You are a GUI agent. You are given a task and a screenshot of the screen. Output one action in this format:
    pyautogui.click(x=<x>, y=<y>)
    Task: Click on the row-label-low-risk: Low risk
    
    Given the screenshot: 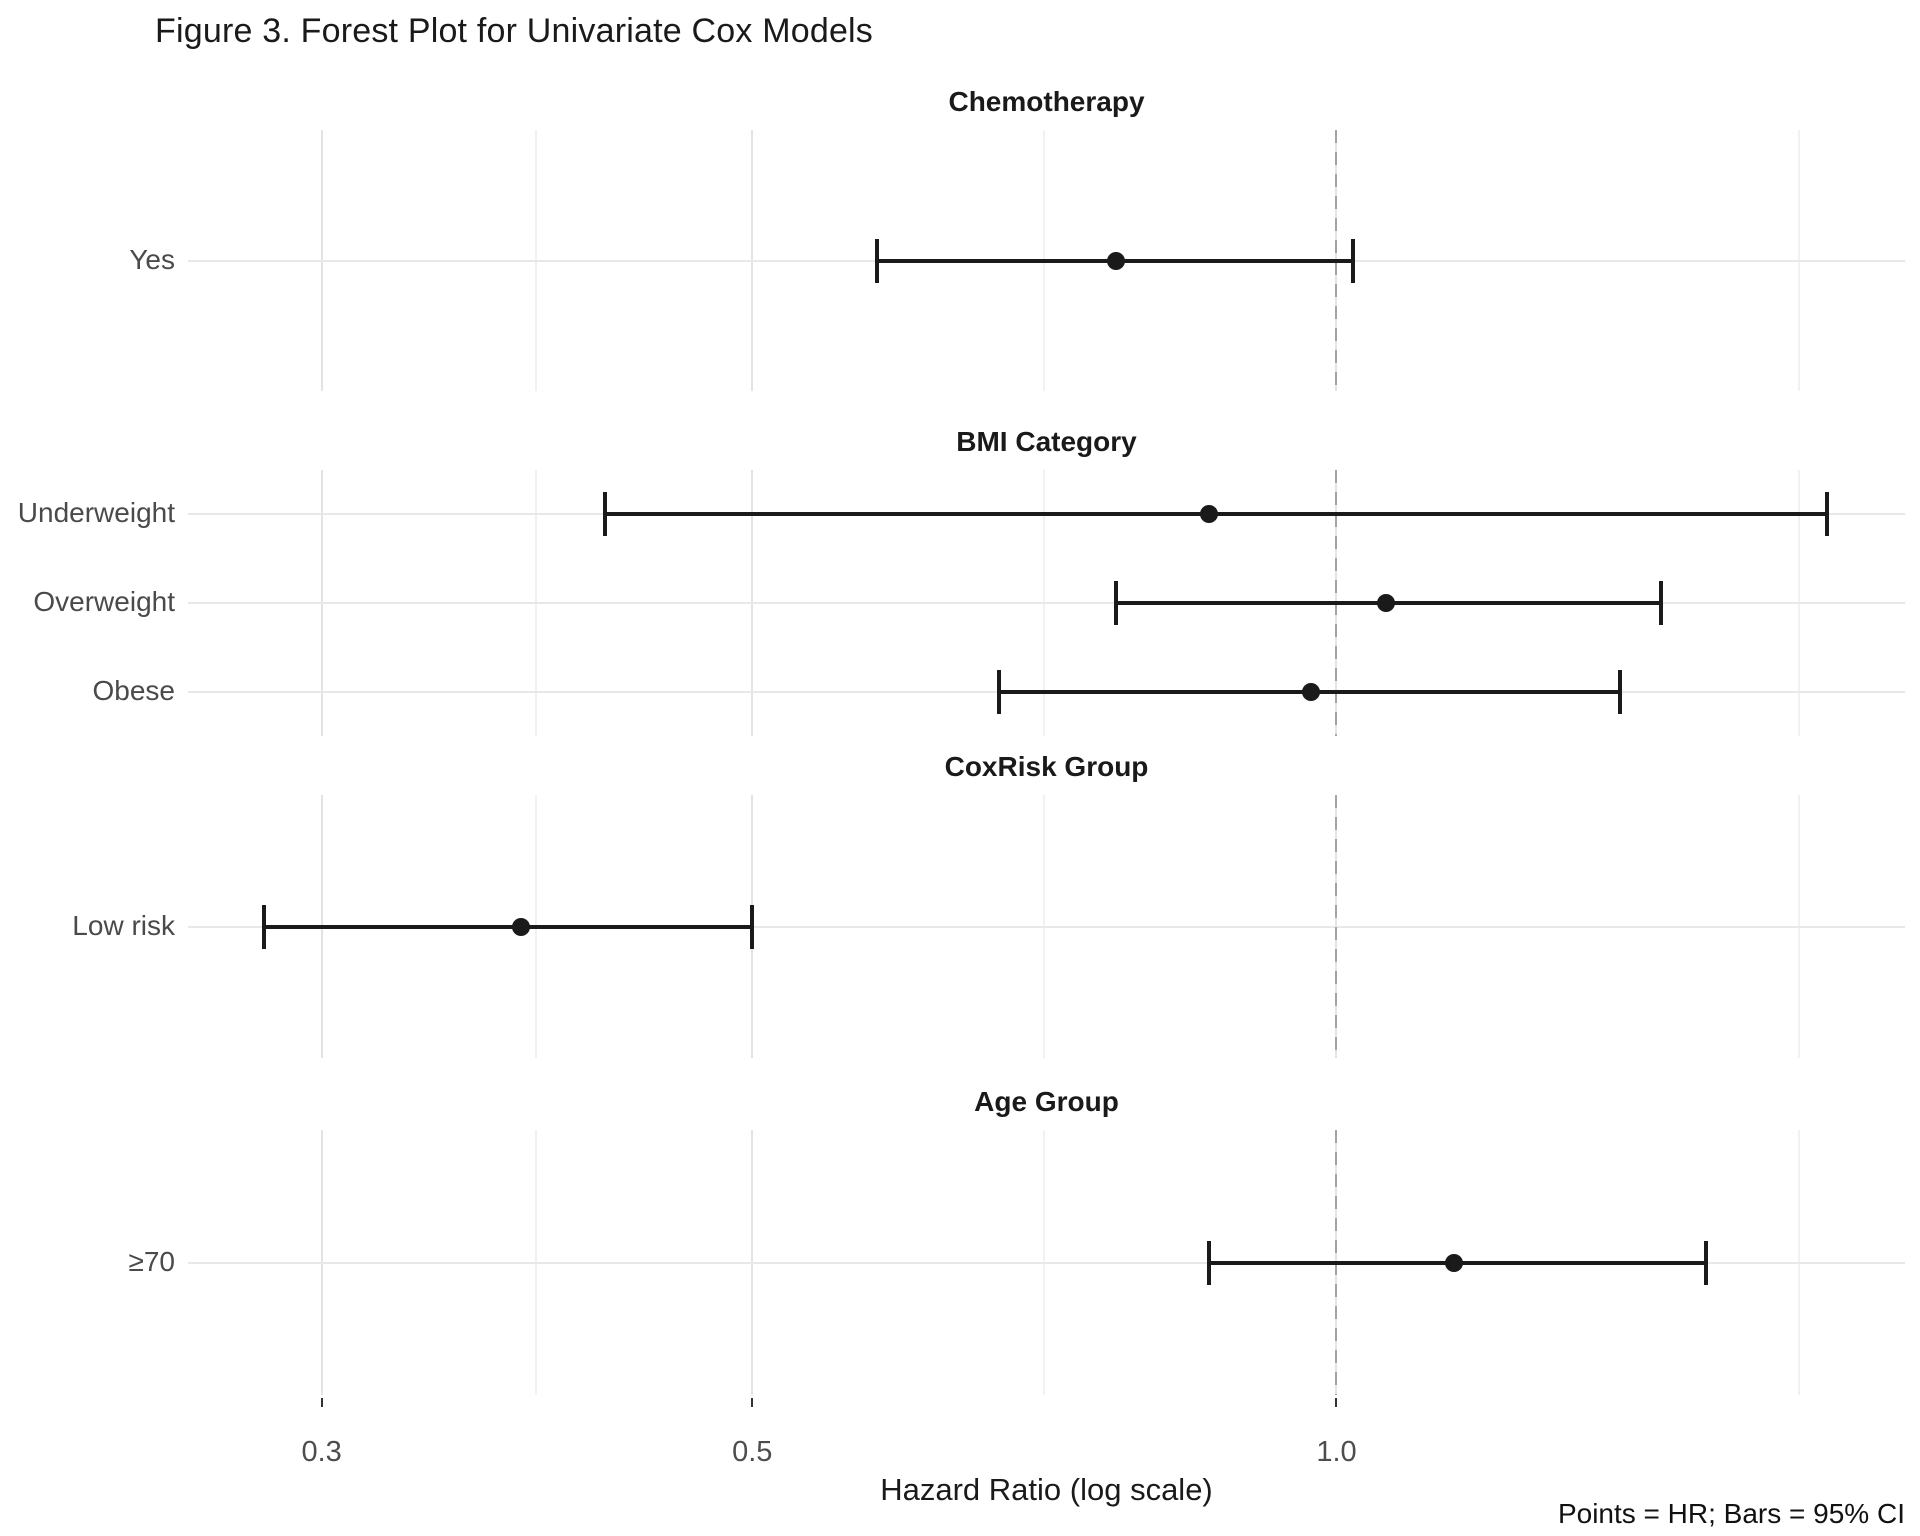 What is the action you would take?
    pyautogui.click(x=123, y=925)
    